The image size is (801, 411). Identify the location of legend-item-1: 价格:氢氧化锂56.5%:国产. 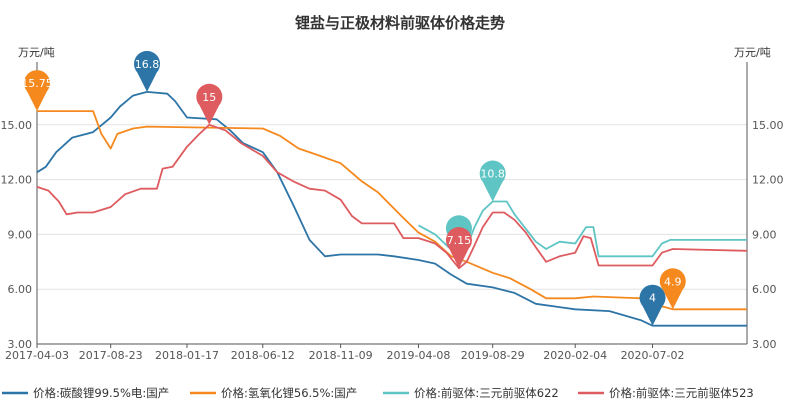
(273, 393).